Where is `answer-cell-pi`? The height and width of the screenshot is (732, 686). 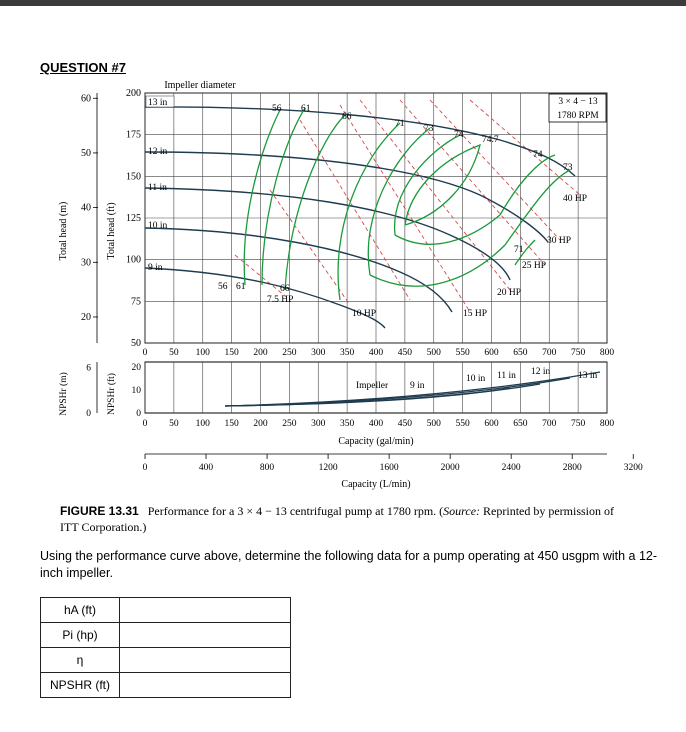
answer-cell-pi is located at coordinates (205, 635).